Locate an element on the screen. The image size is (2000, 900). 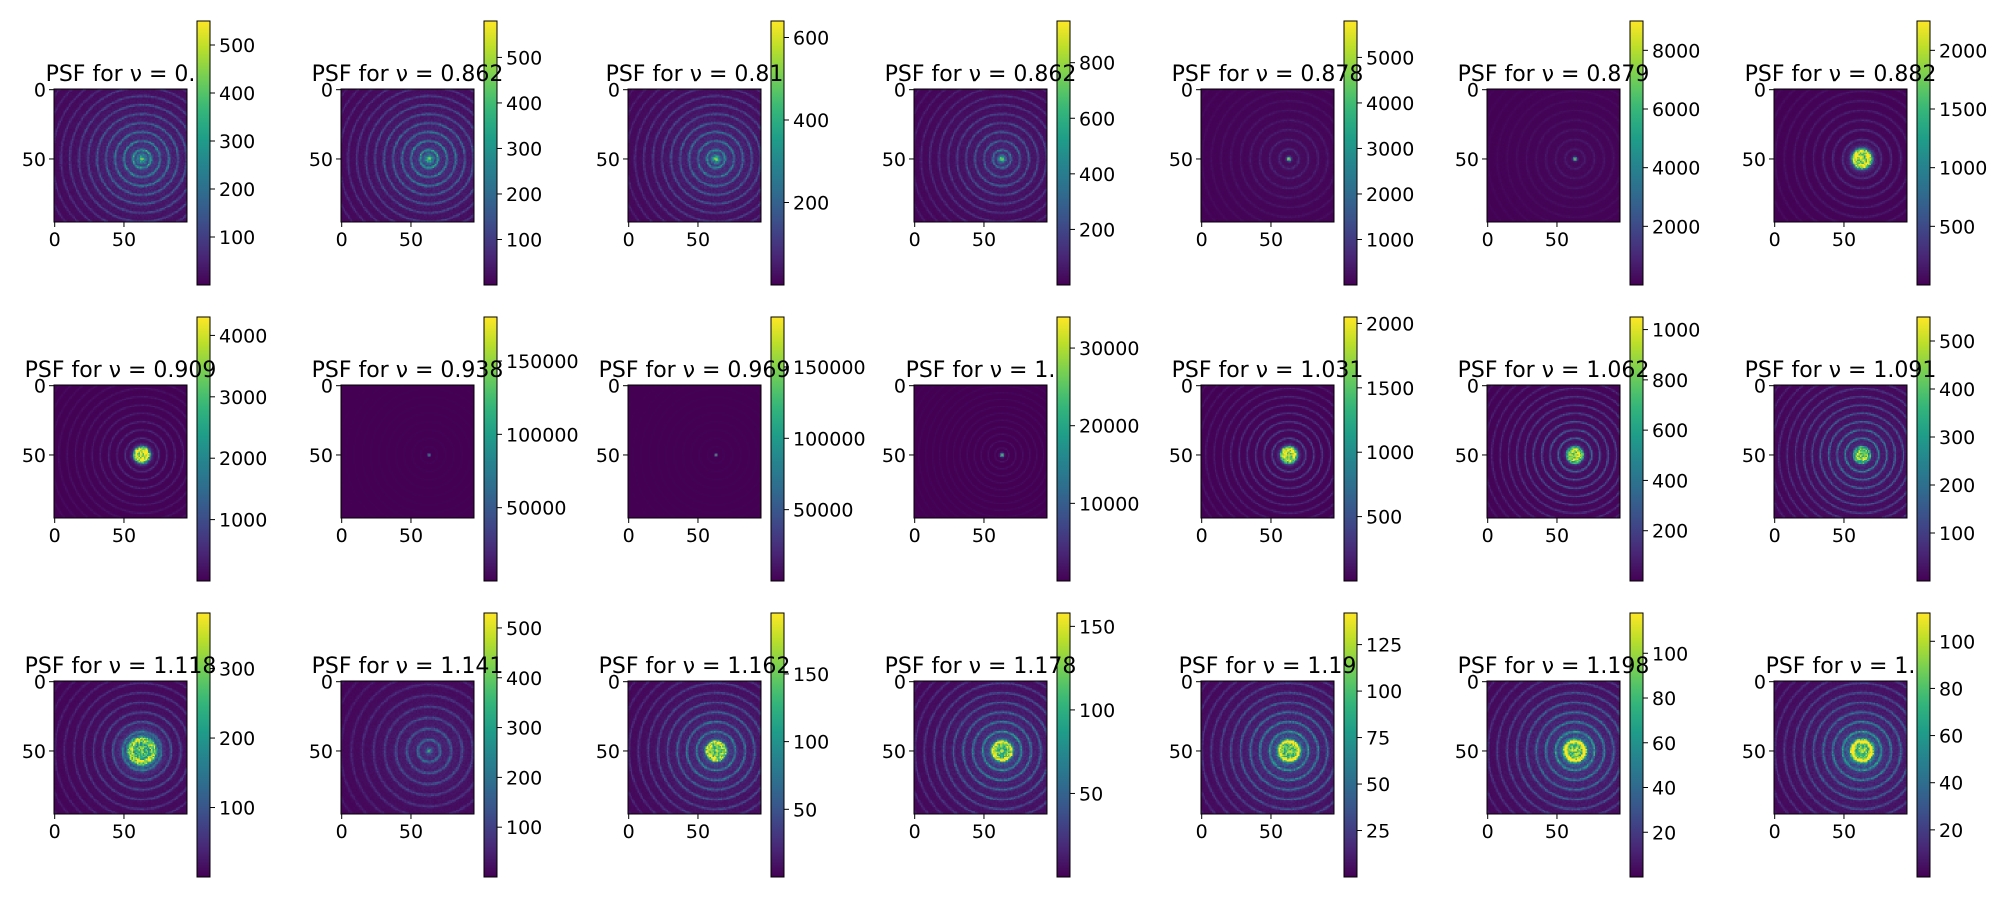
colorbar-tick-label: 150000 is located at coordinates (829, 368).